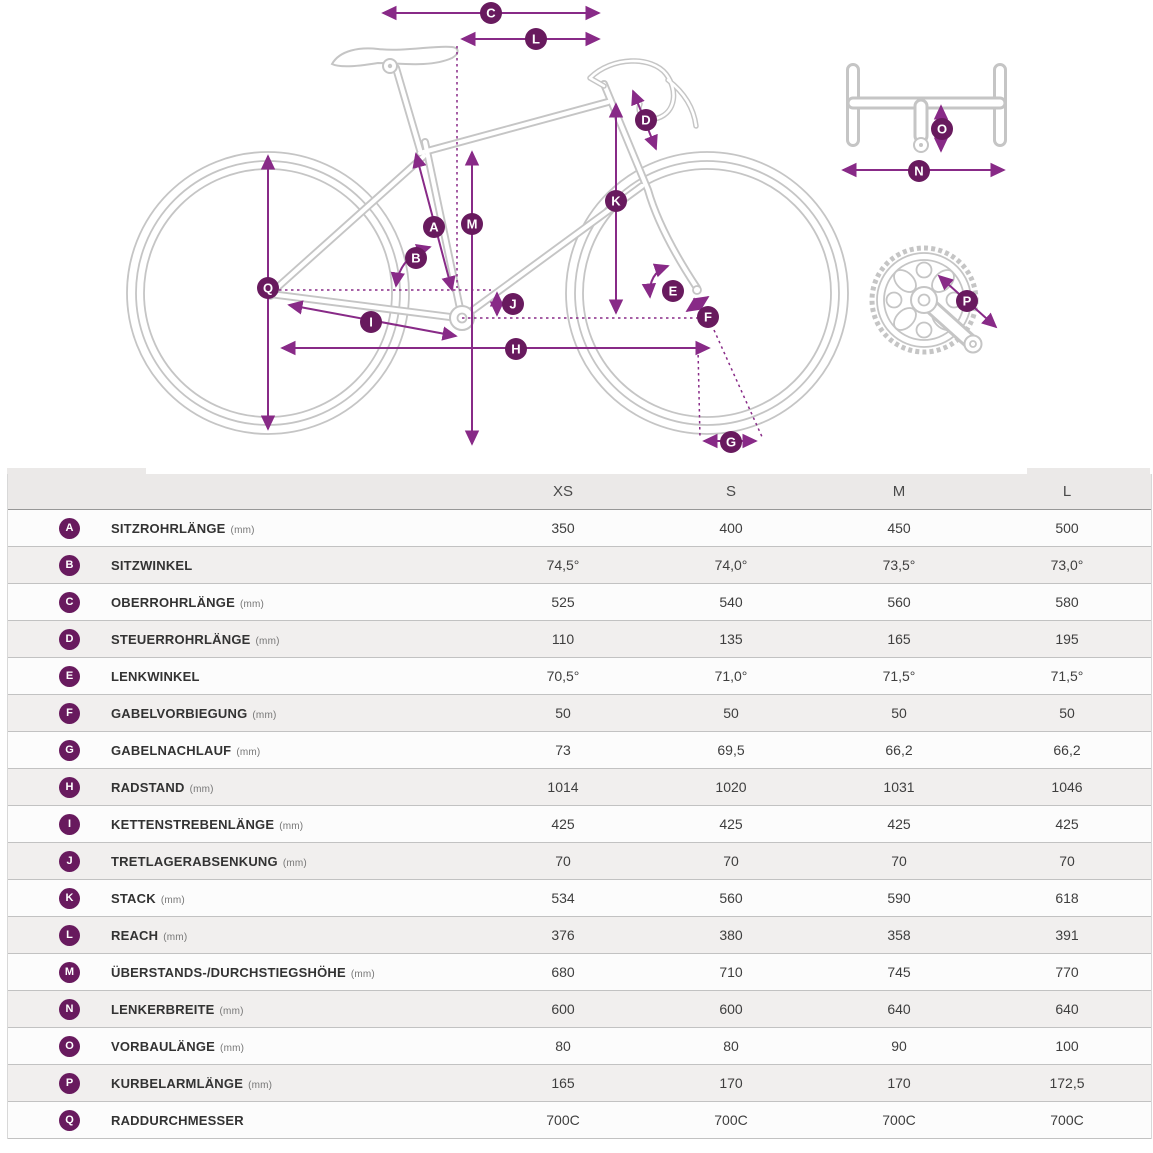 This screenshot has width=1153, height=1153. Describe the element at coordinates (69, 787) in the screenshot. I see `row-letter-badge: H` at that location.